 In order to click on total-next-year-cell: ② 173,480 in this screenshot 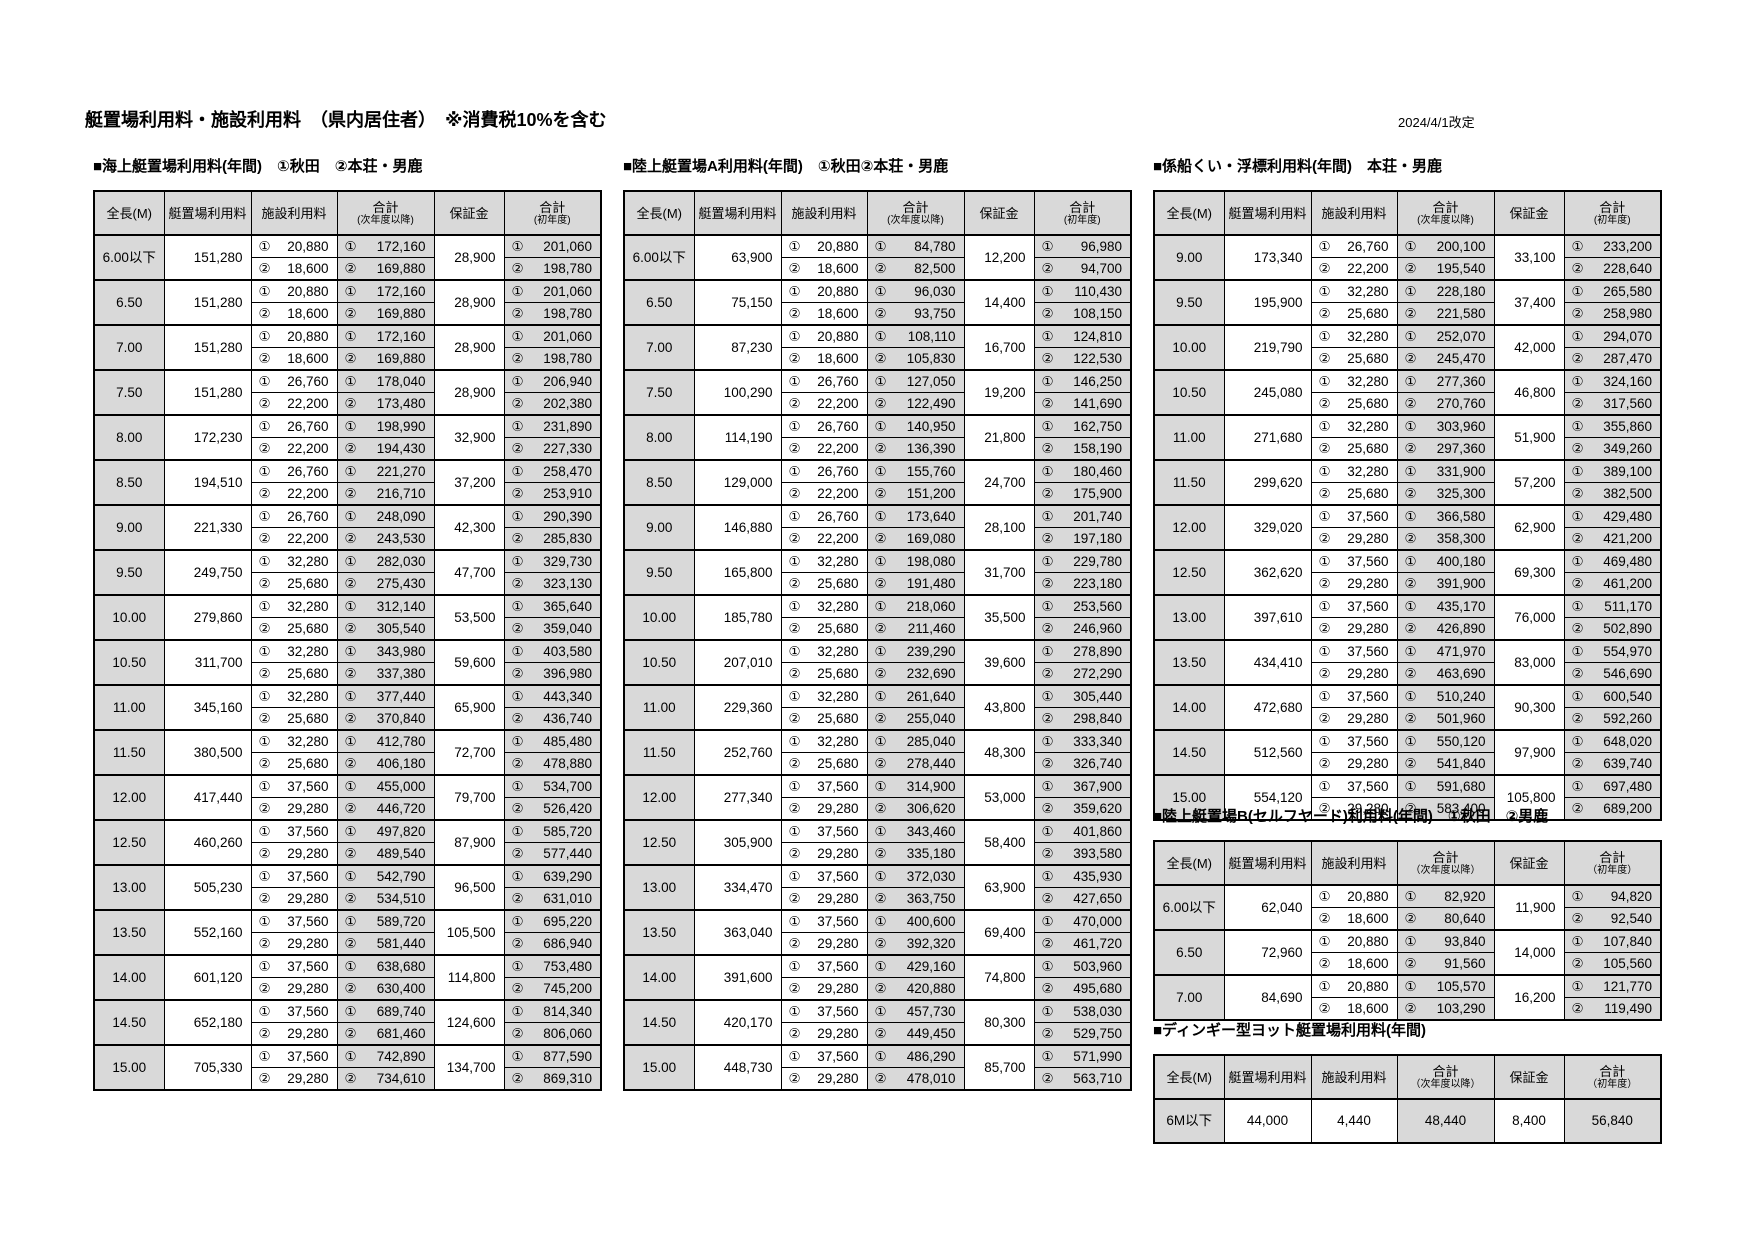, I will do `click(385, 404)`.